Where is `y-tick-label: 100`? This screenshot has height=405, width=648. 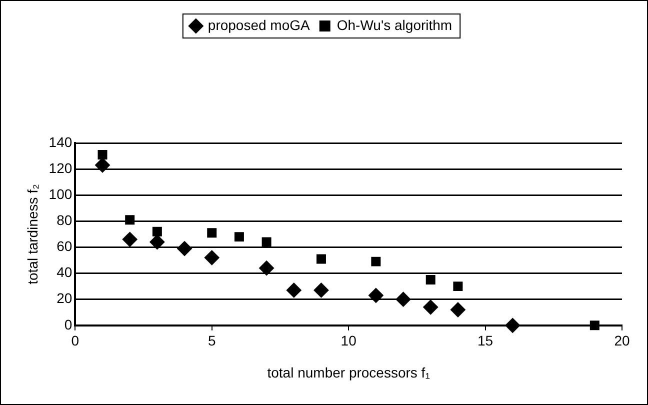 y-tick-label: 100 is located at coordinates (60, 194).